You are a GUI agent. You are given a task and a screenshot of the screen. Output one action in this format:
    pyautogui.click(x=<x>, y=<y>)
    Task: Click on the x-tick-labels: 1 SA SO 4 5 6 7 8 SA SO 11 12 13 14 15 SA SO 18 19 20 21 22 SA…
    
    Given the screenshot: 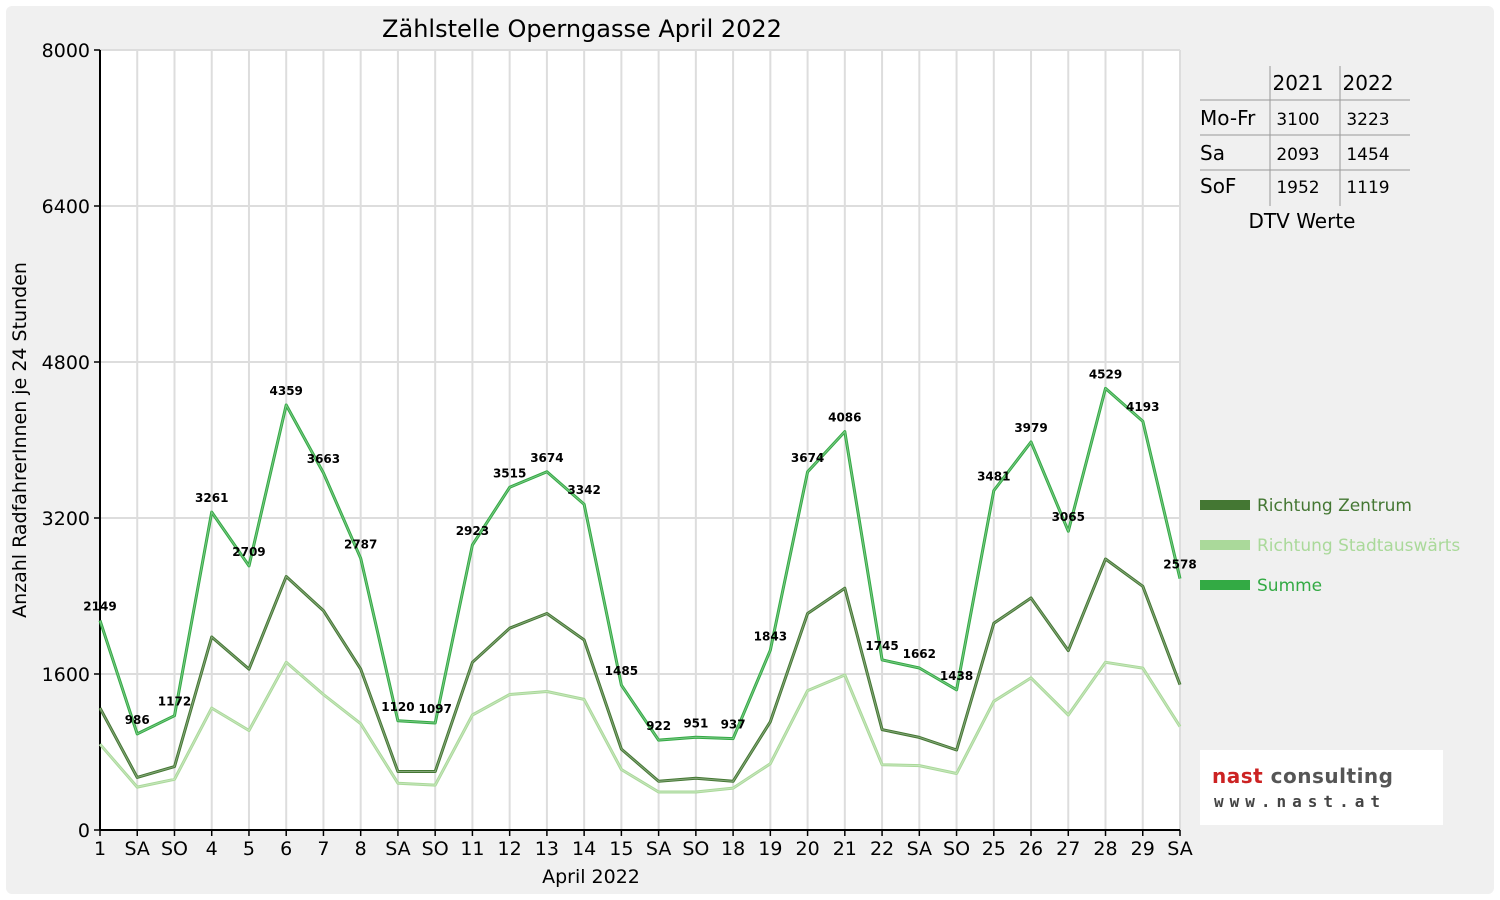 What is the action you would take?
    pyautogui.click(x=643, y=845)
    